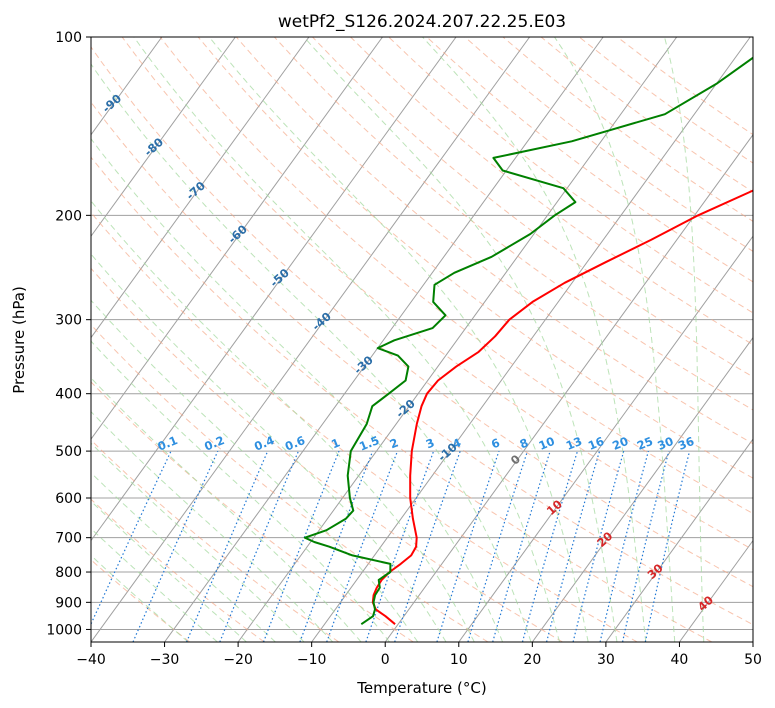 This screenshot has width=775, height=708. Describe the element at coordinates (645, 443) in the screenshot. I see `mixing-ratio-label: 25` at that location.